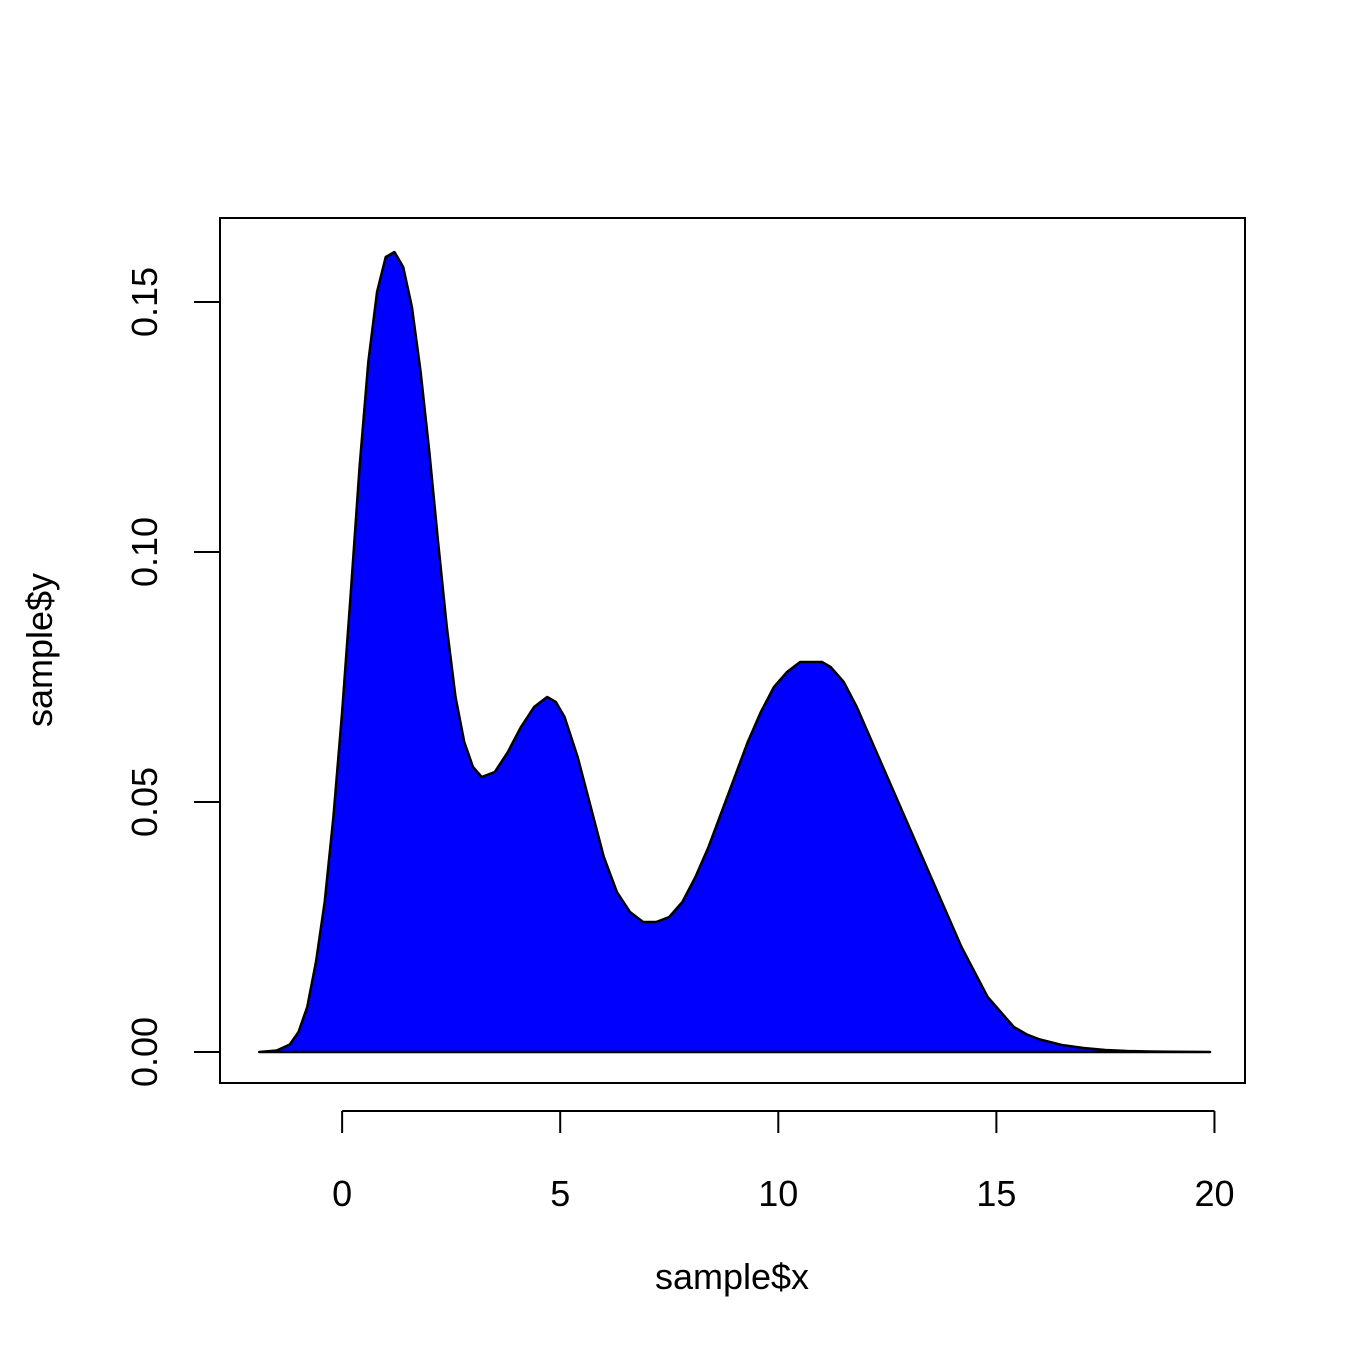  Describe the element at coordinates (996, 1193) in the screenshot. I see `x-tick-label: 15` at that location.